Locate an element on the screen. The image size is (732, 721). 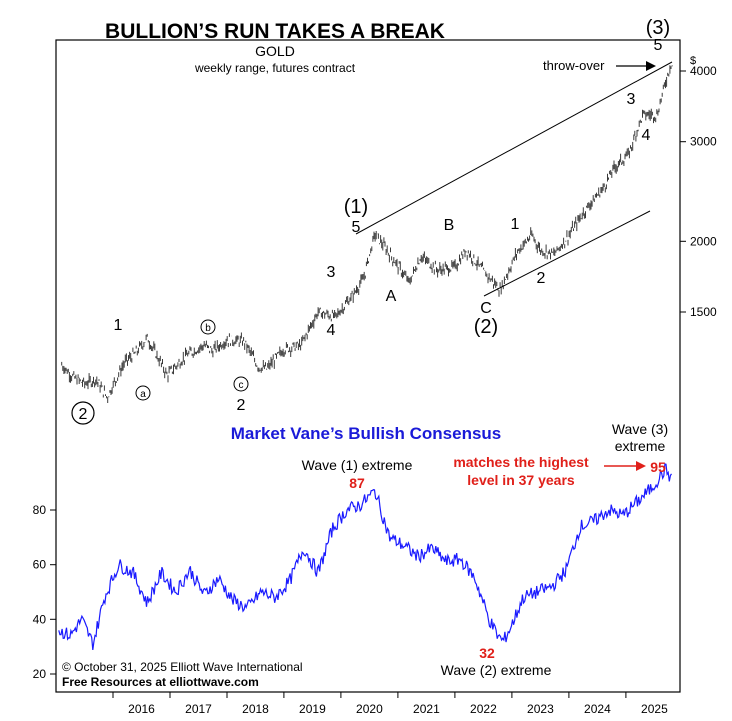
wave-label-c-circle: c is located at coordinates (241, 385).